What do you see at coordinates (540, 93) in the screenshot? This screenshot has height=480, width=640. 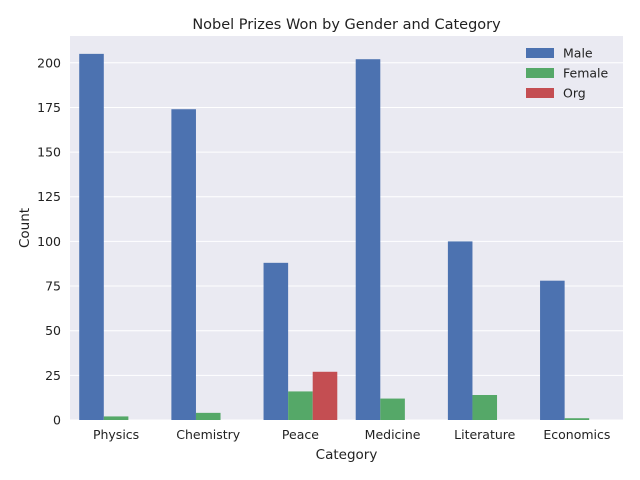 I see `legend-swatch-org` at bounding box center [540, 93].